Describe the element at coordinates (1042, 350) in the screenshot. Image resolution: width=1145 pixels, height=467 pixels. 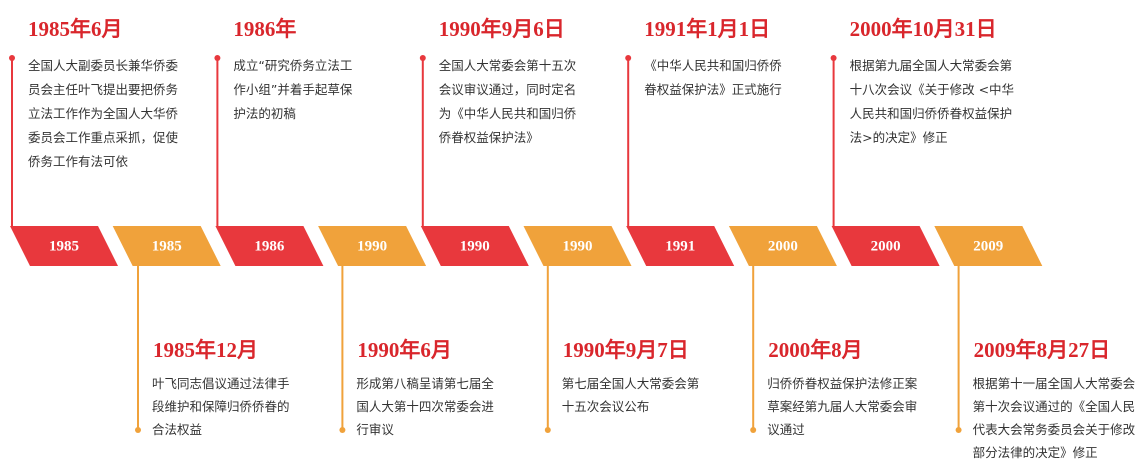
I see `event-date: 2009年8月27日` at that location.